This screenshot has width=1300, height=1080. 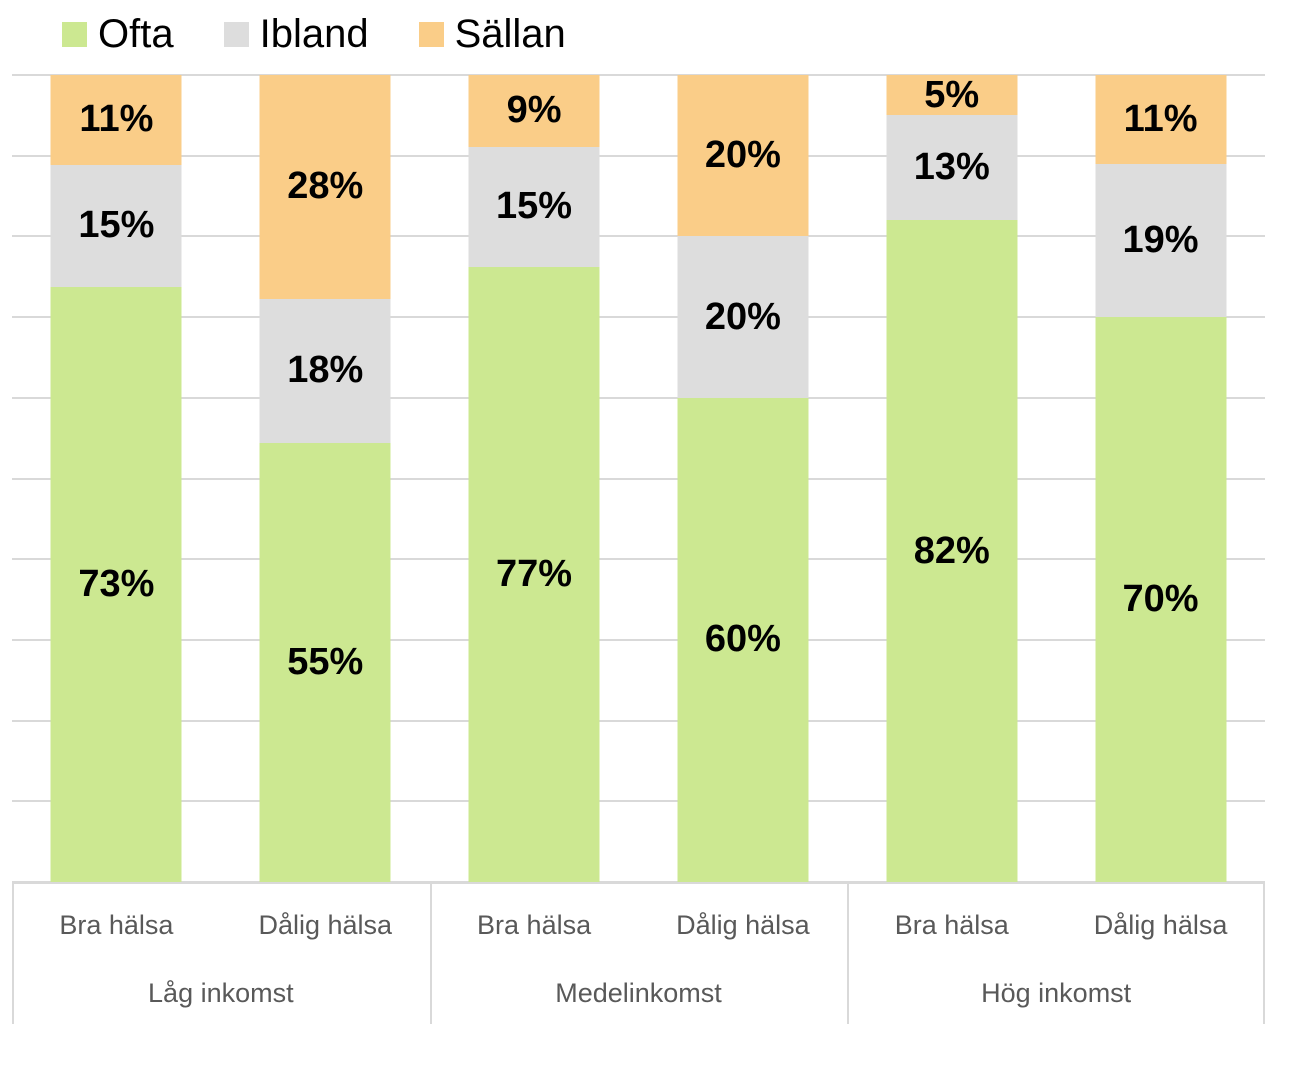 I want to click on bar-segment-ofta: 82%, so click(x=952, y=551).